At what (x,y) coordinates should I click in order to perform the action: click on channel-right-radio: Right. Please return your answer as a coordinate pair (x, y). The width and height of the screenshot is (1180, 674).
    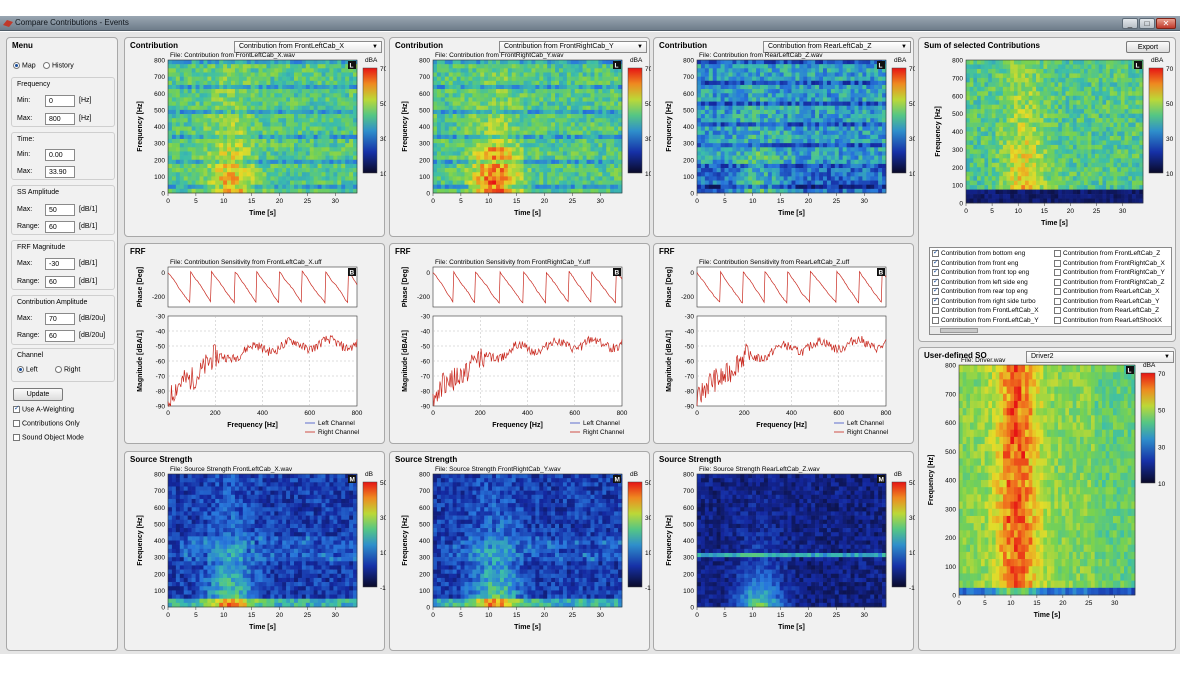
    Looking at the image, I should click on (67, 369).